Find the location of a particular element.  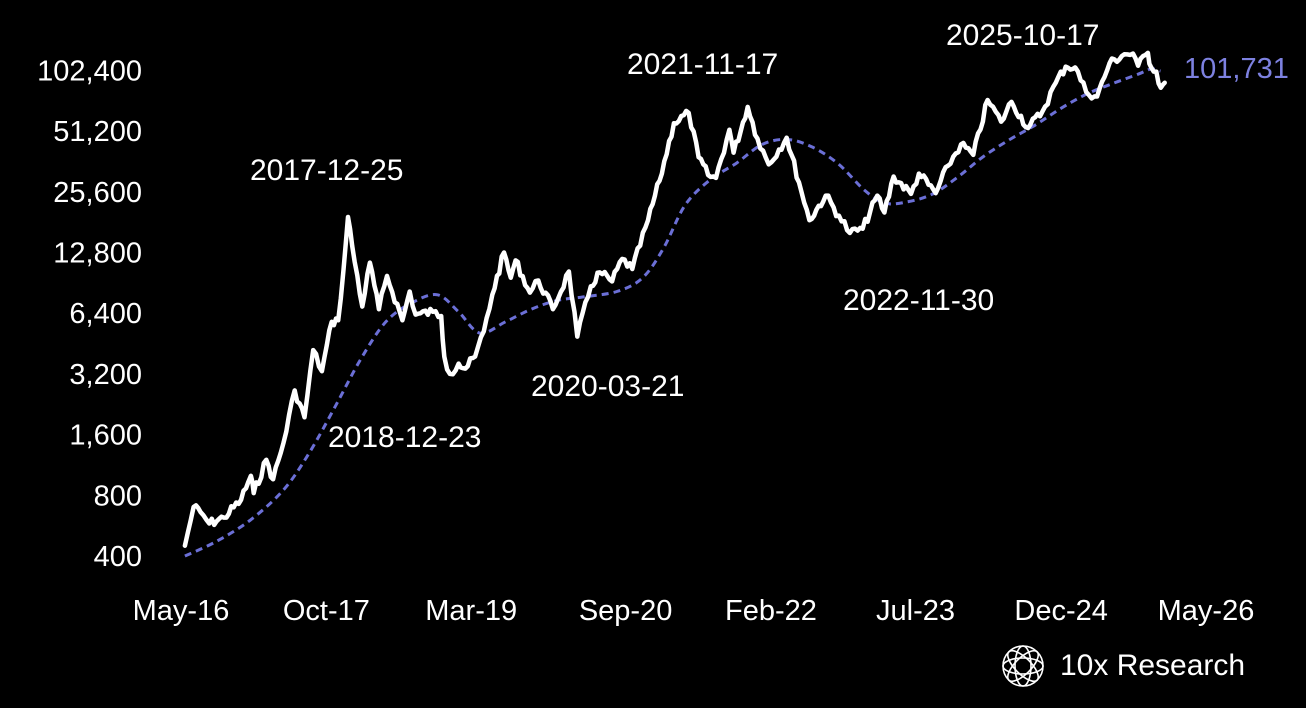

moving-average-end-label: 101,731 is located at coordinates (1236, 69).